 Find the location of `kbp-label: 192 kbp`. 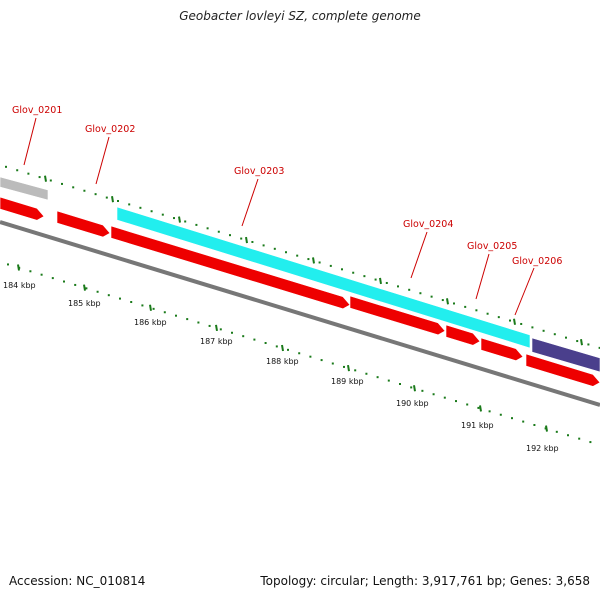

kbp-label: 192 kbp is located at coordinates (542, 448).